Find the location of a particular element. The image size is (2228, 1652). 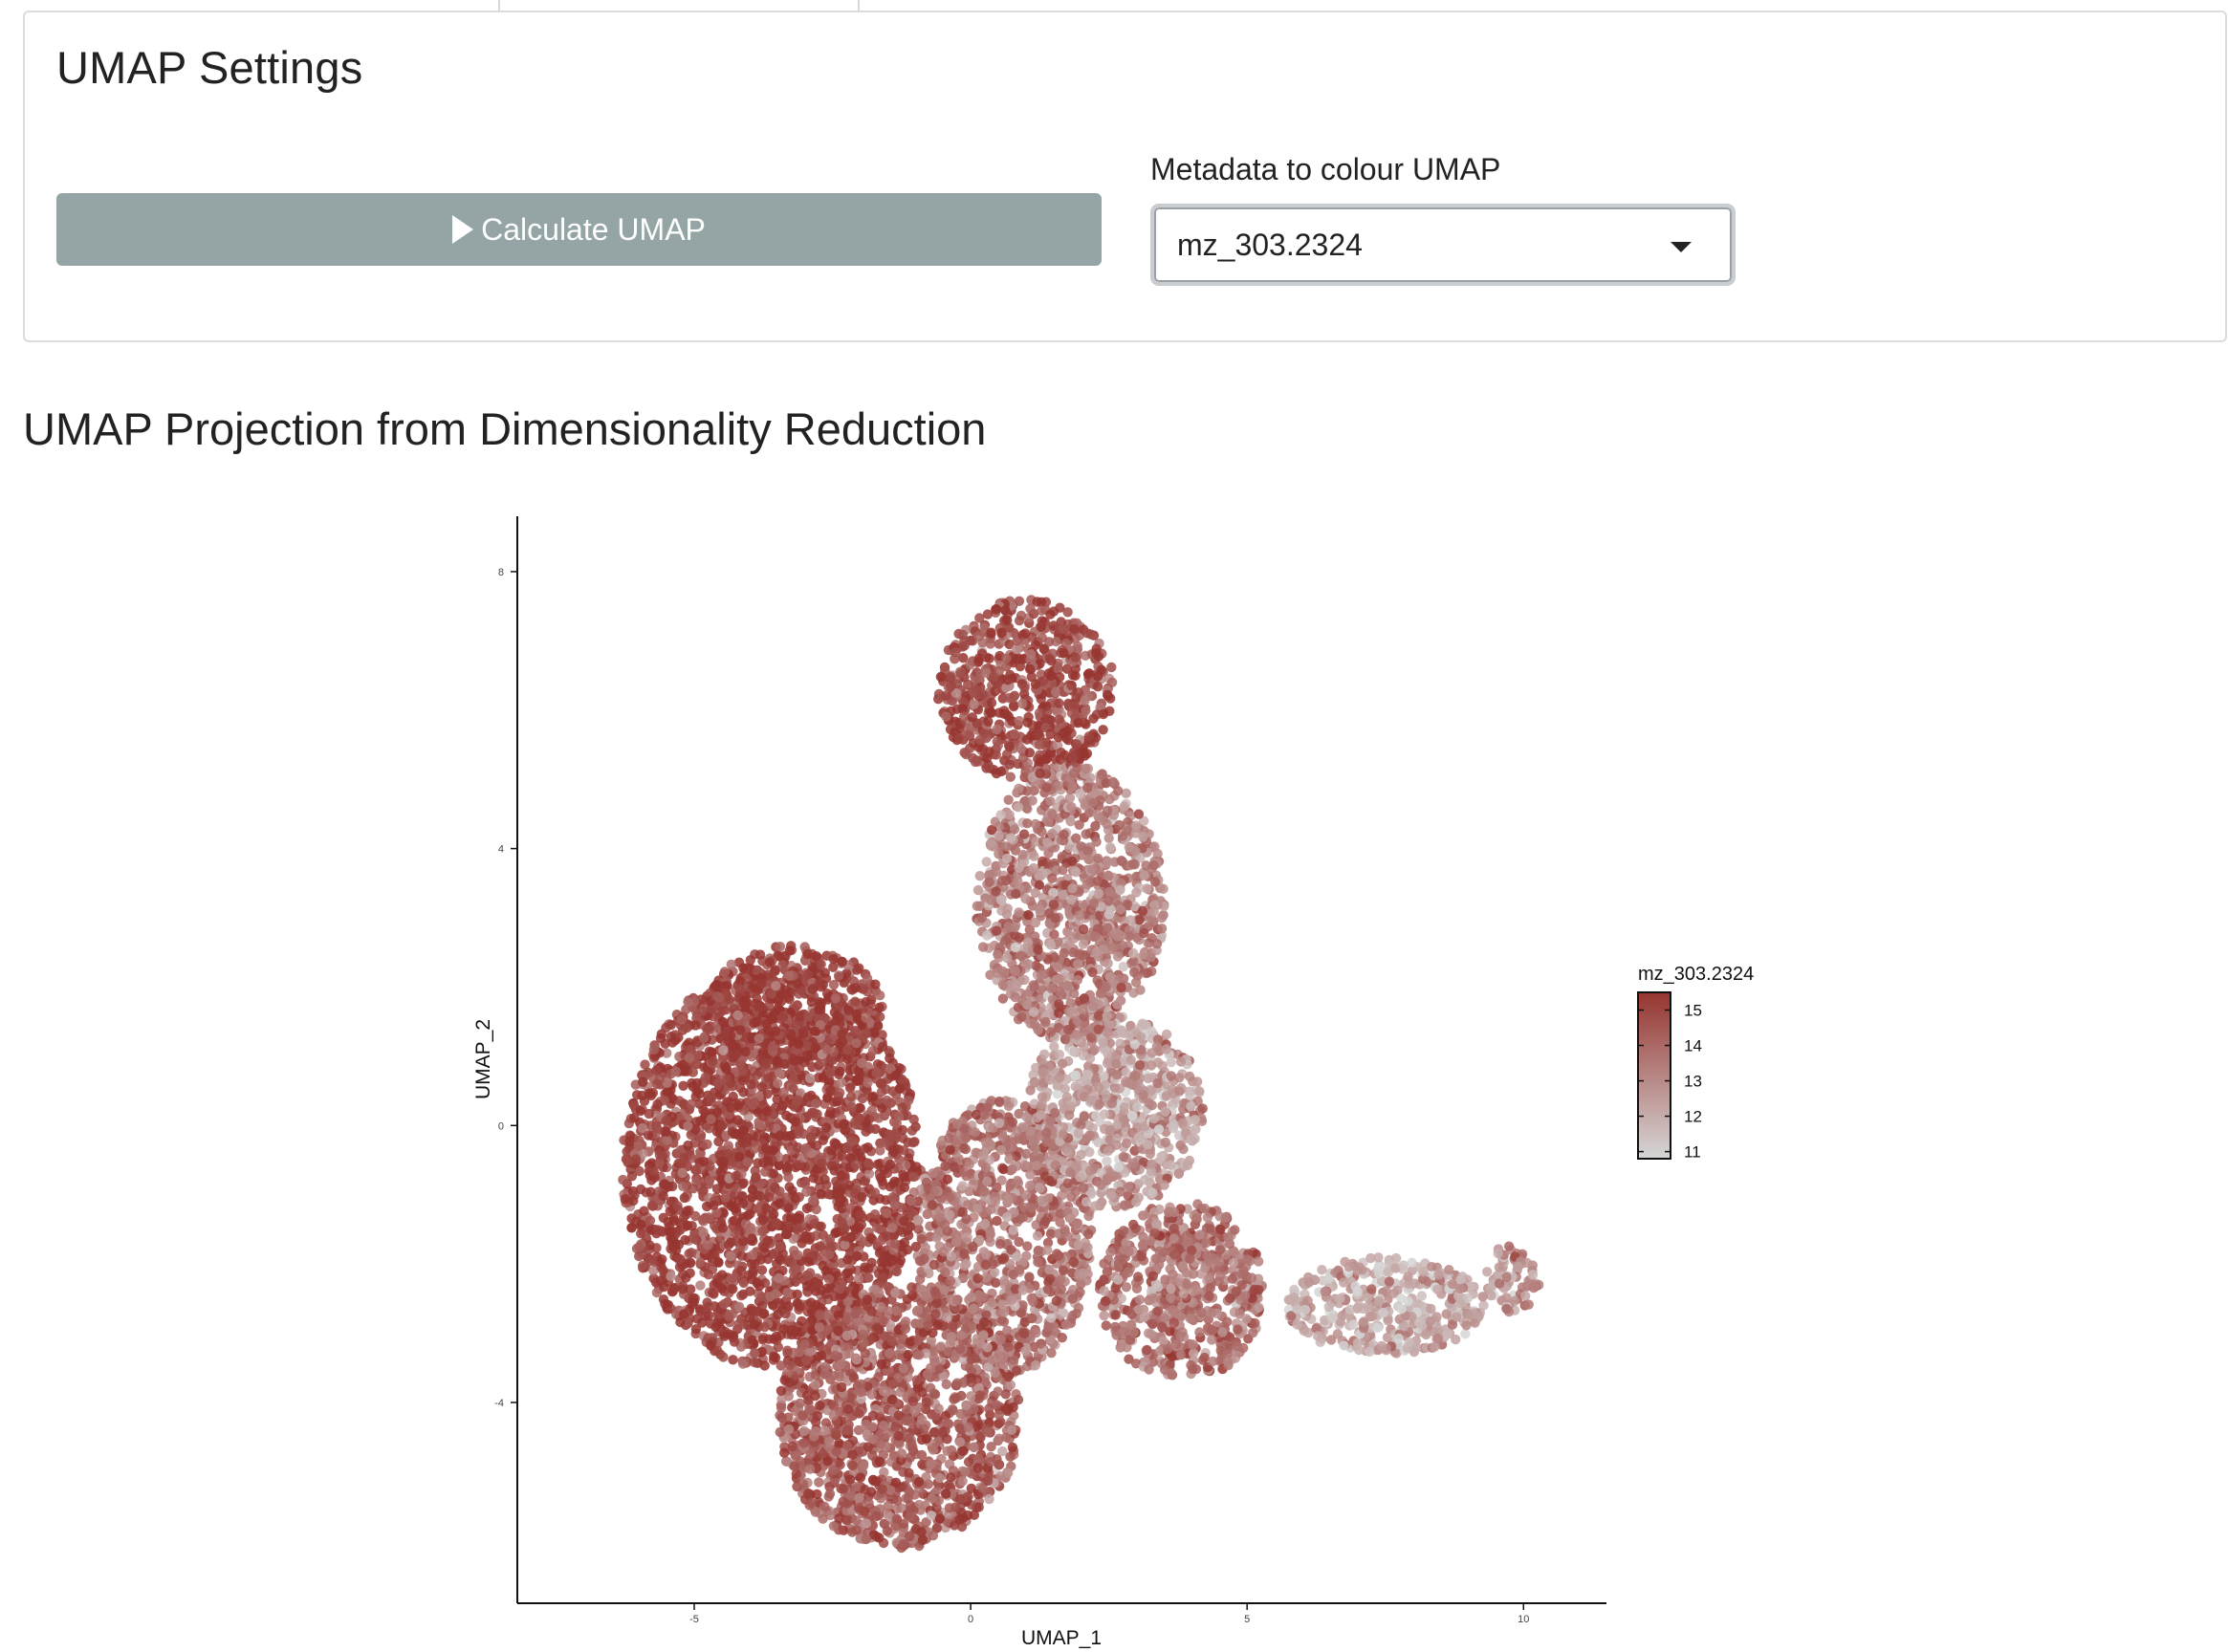

calculate-umap-button: Calculate UMAP is located at coordinates (579, 229).